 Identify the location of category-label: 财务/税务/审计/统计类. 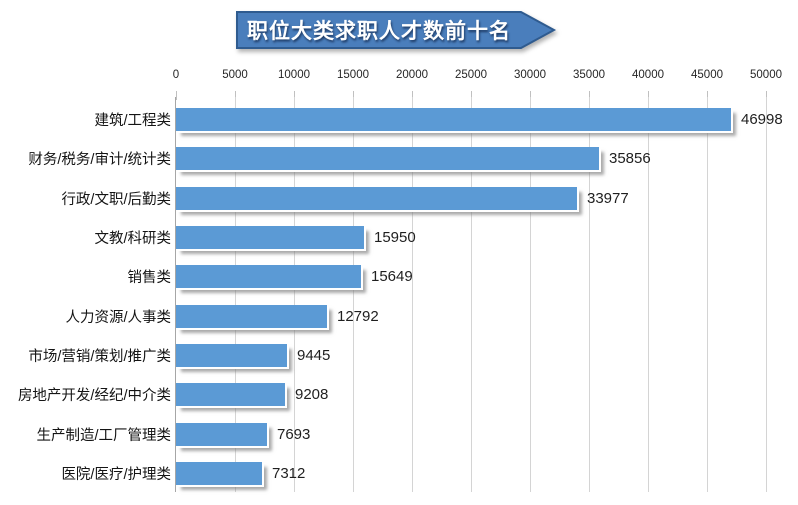
(99, 160).